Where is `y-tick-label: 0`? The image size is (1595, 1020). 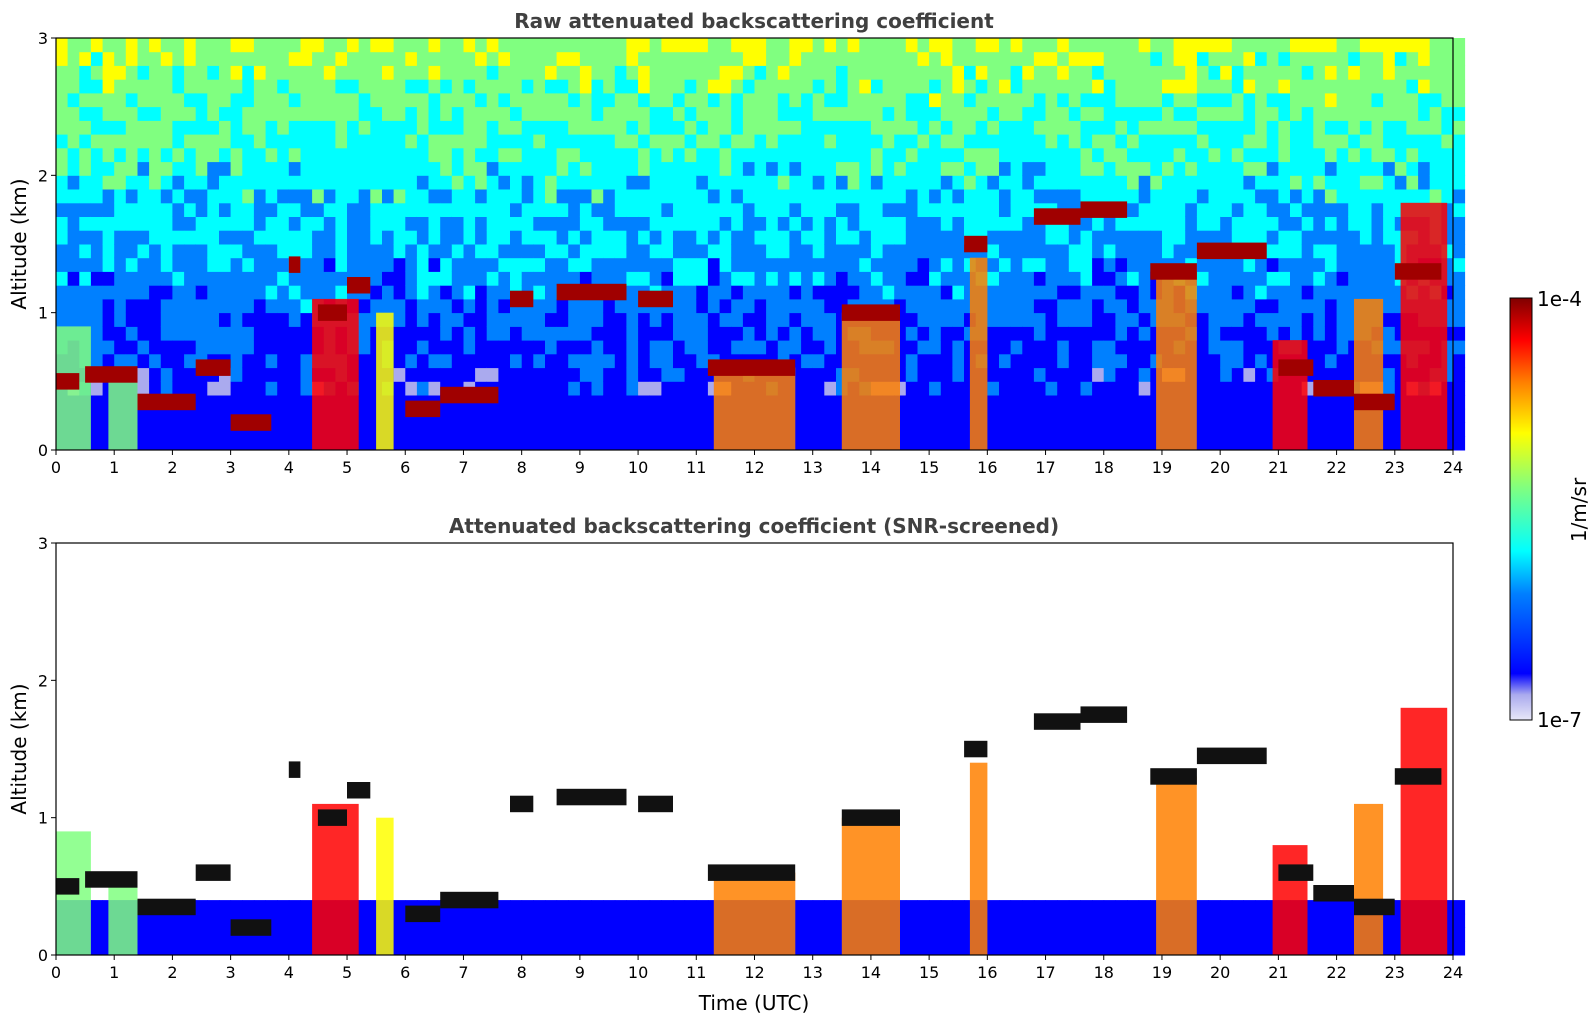 y-tick-label: 0 is located at coordinates (43, 450).